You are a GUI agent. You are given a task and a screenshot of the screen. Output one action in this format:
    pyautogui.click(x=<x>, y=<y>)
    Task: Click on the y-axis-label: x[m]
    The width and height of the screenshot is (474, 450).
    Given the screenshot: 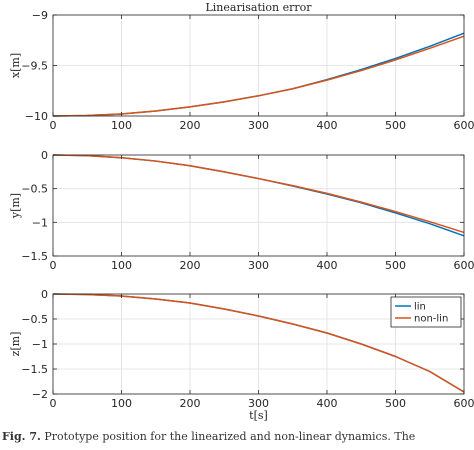 What is the action you would take?
    pyautogui.click(x=15, y=65)
    